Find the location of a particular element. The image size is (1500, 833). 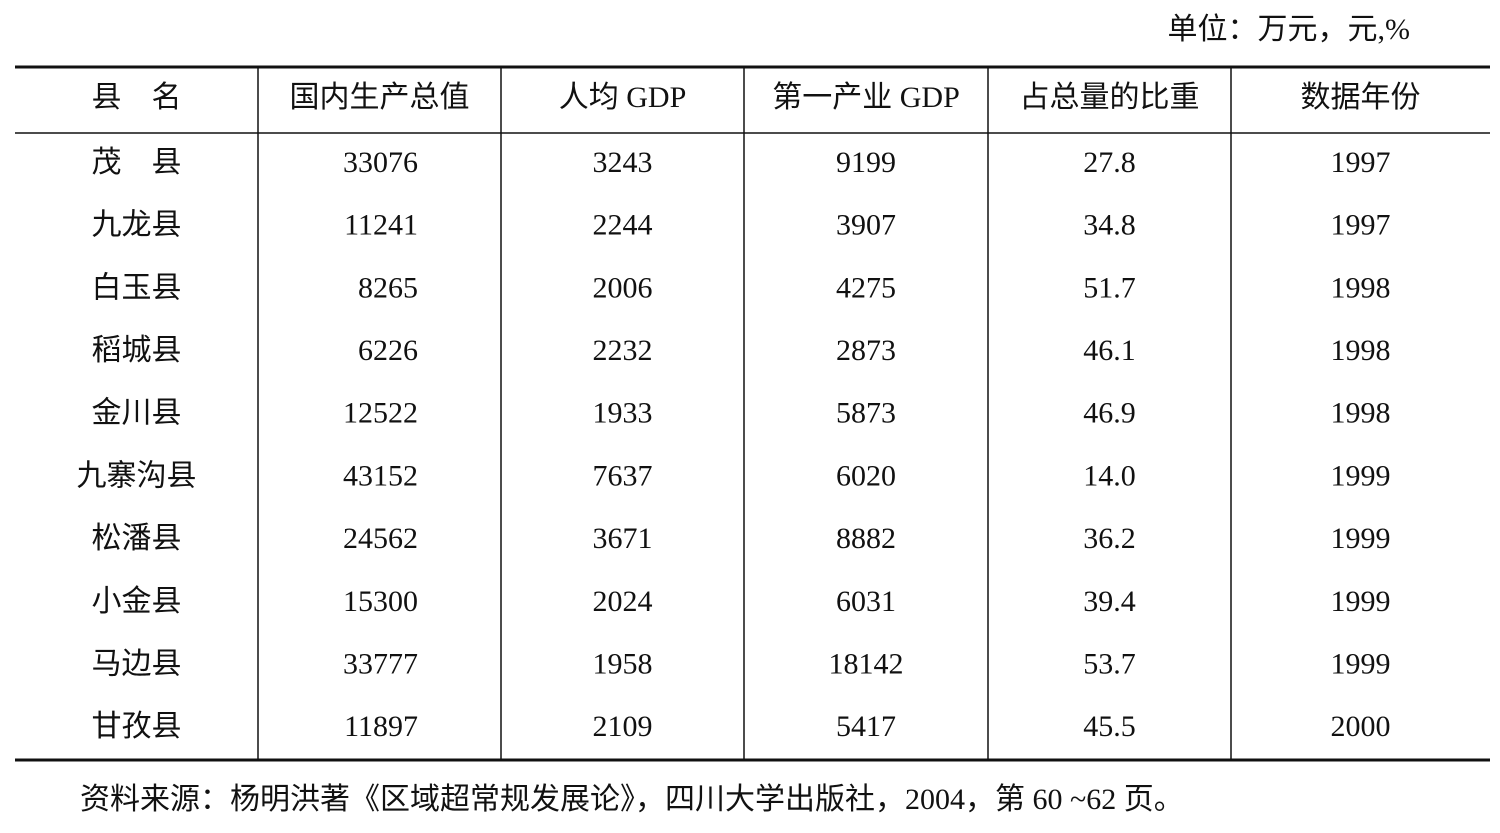

data-cell: 3907 is located at coordinates (866, 225).